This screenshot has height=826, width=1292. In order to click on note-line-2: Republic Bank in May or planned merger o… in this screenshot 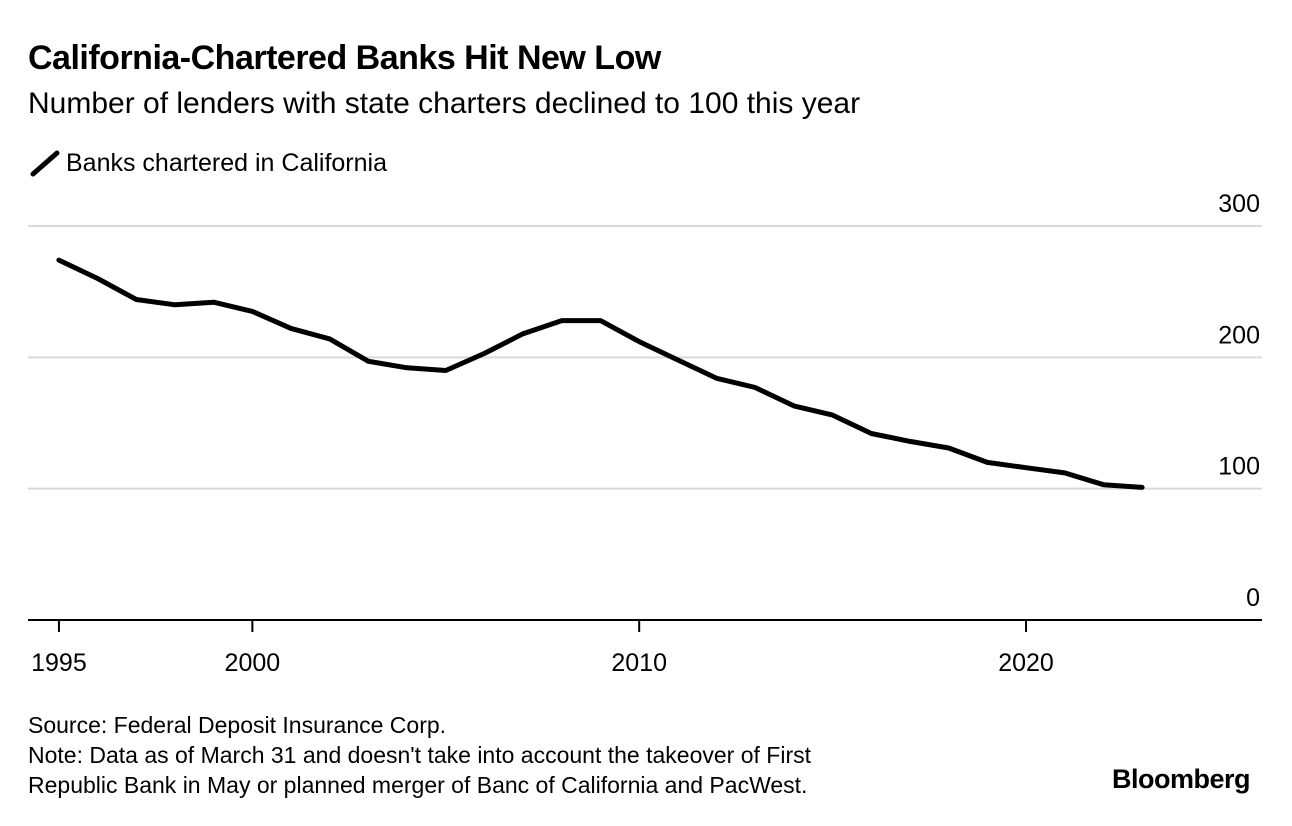, I will do `click(418, 785)`.